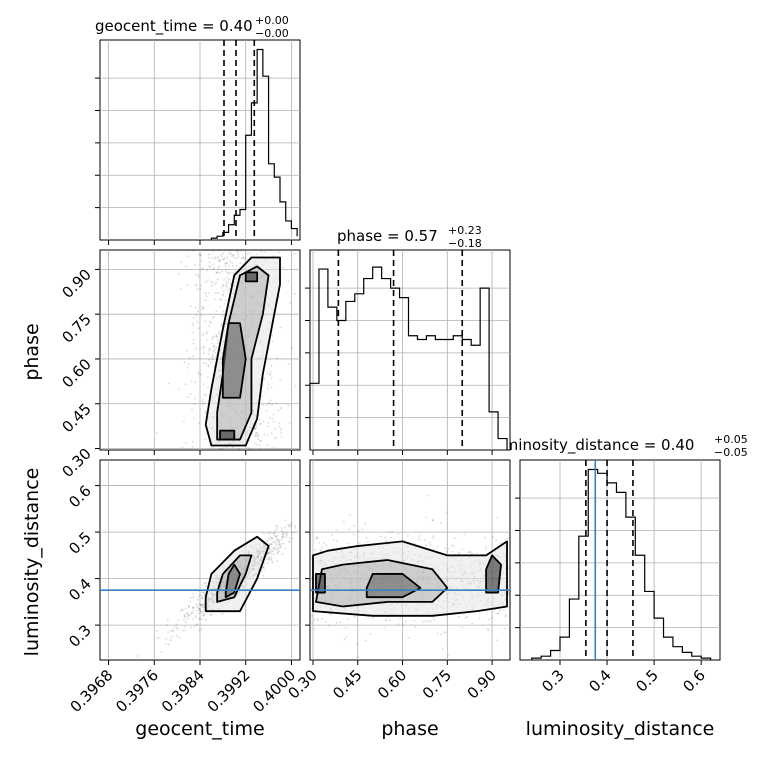 This screenshot has width=760, height=760. Describe the element at coordinates (647, 681) in the screenshot. I see `xtick-label-2-2: 0.5` at that location.